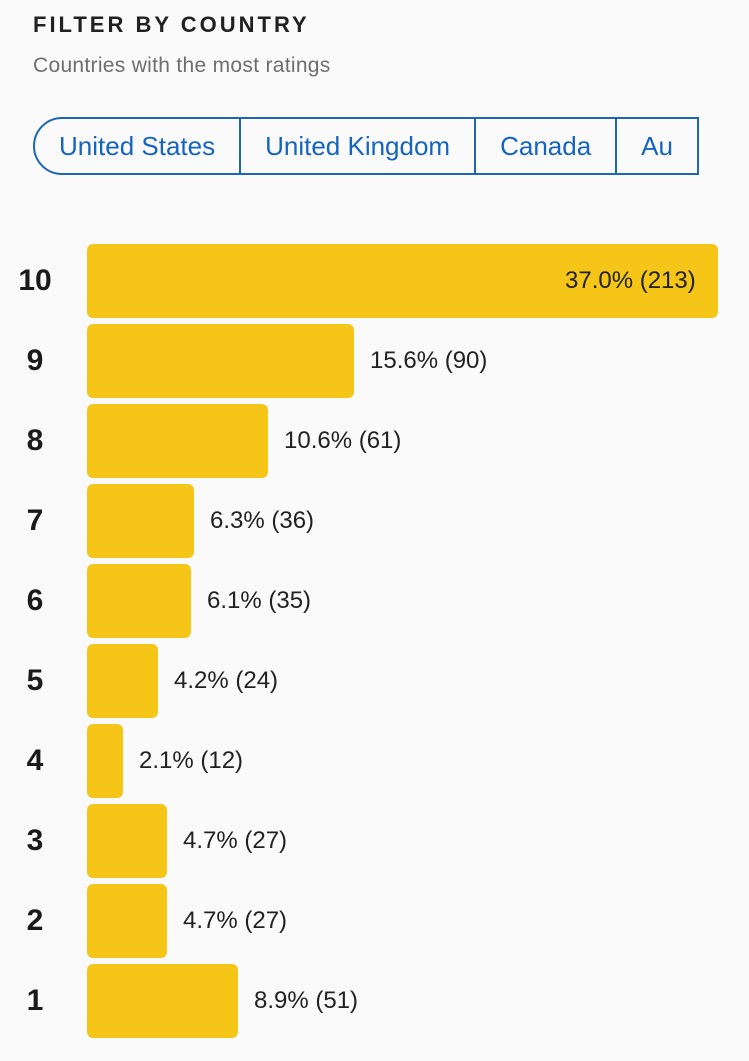 The width and height of the screenshot is (749, 1061). Describe the element at coordinates (262, 520) in the screenshot. I see `rating-value-label: 6.3% (36)` at that location.